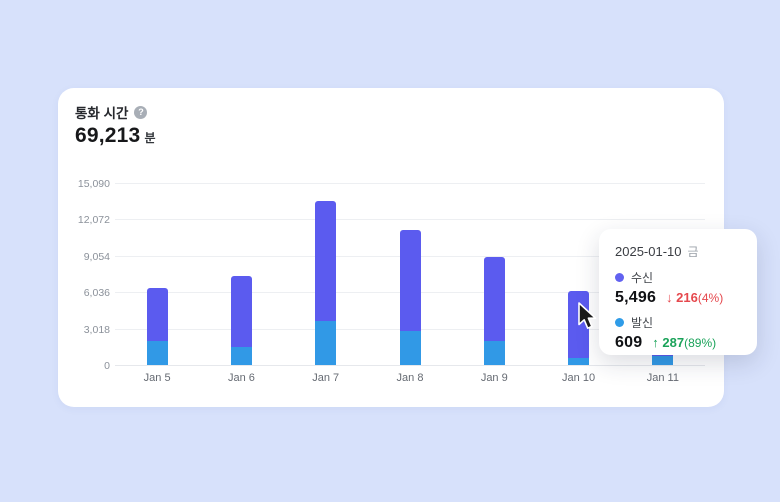 The height and width of the screenshot is (502, 780). What do you see at coordinates (96, 256) in the screenshot?
I see `y-axis-tick-label: 9,054` at bounding box center [96, 256].